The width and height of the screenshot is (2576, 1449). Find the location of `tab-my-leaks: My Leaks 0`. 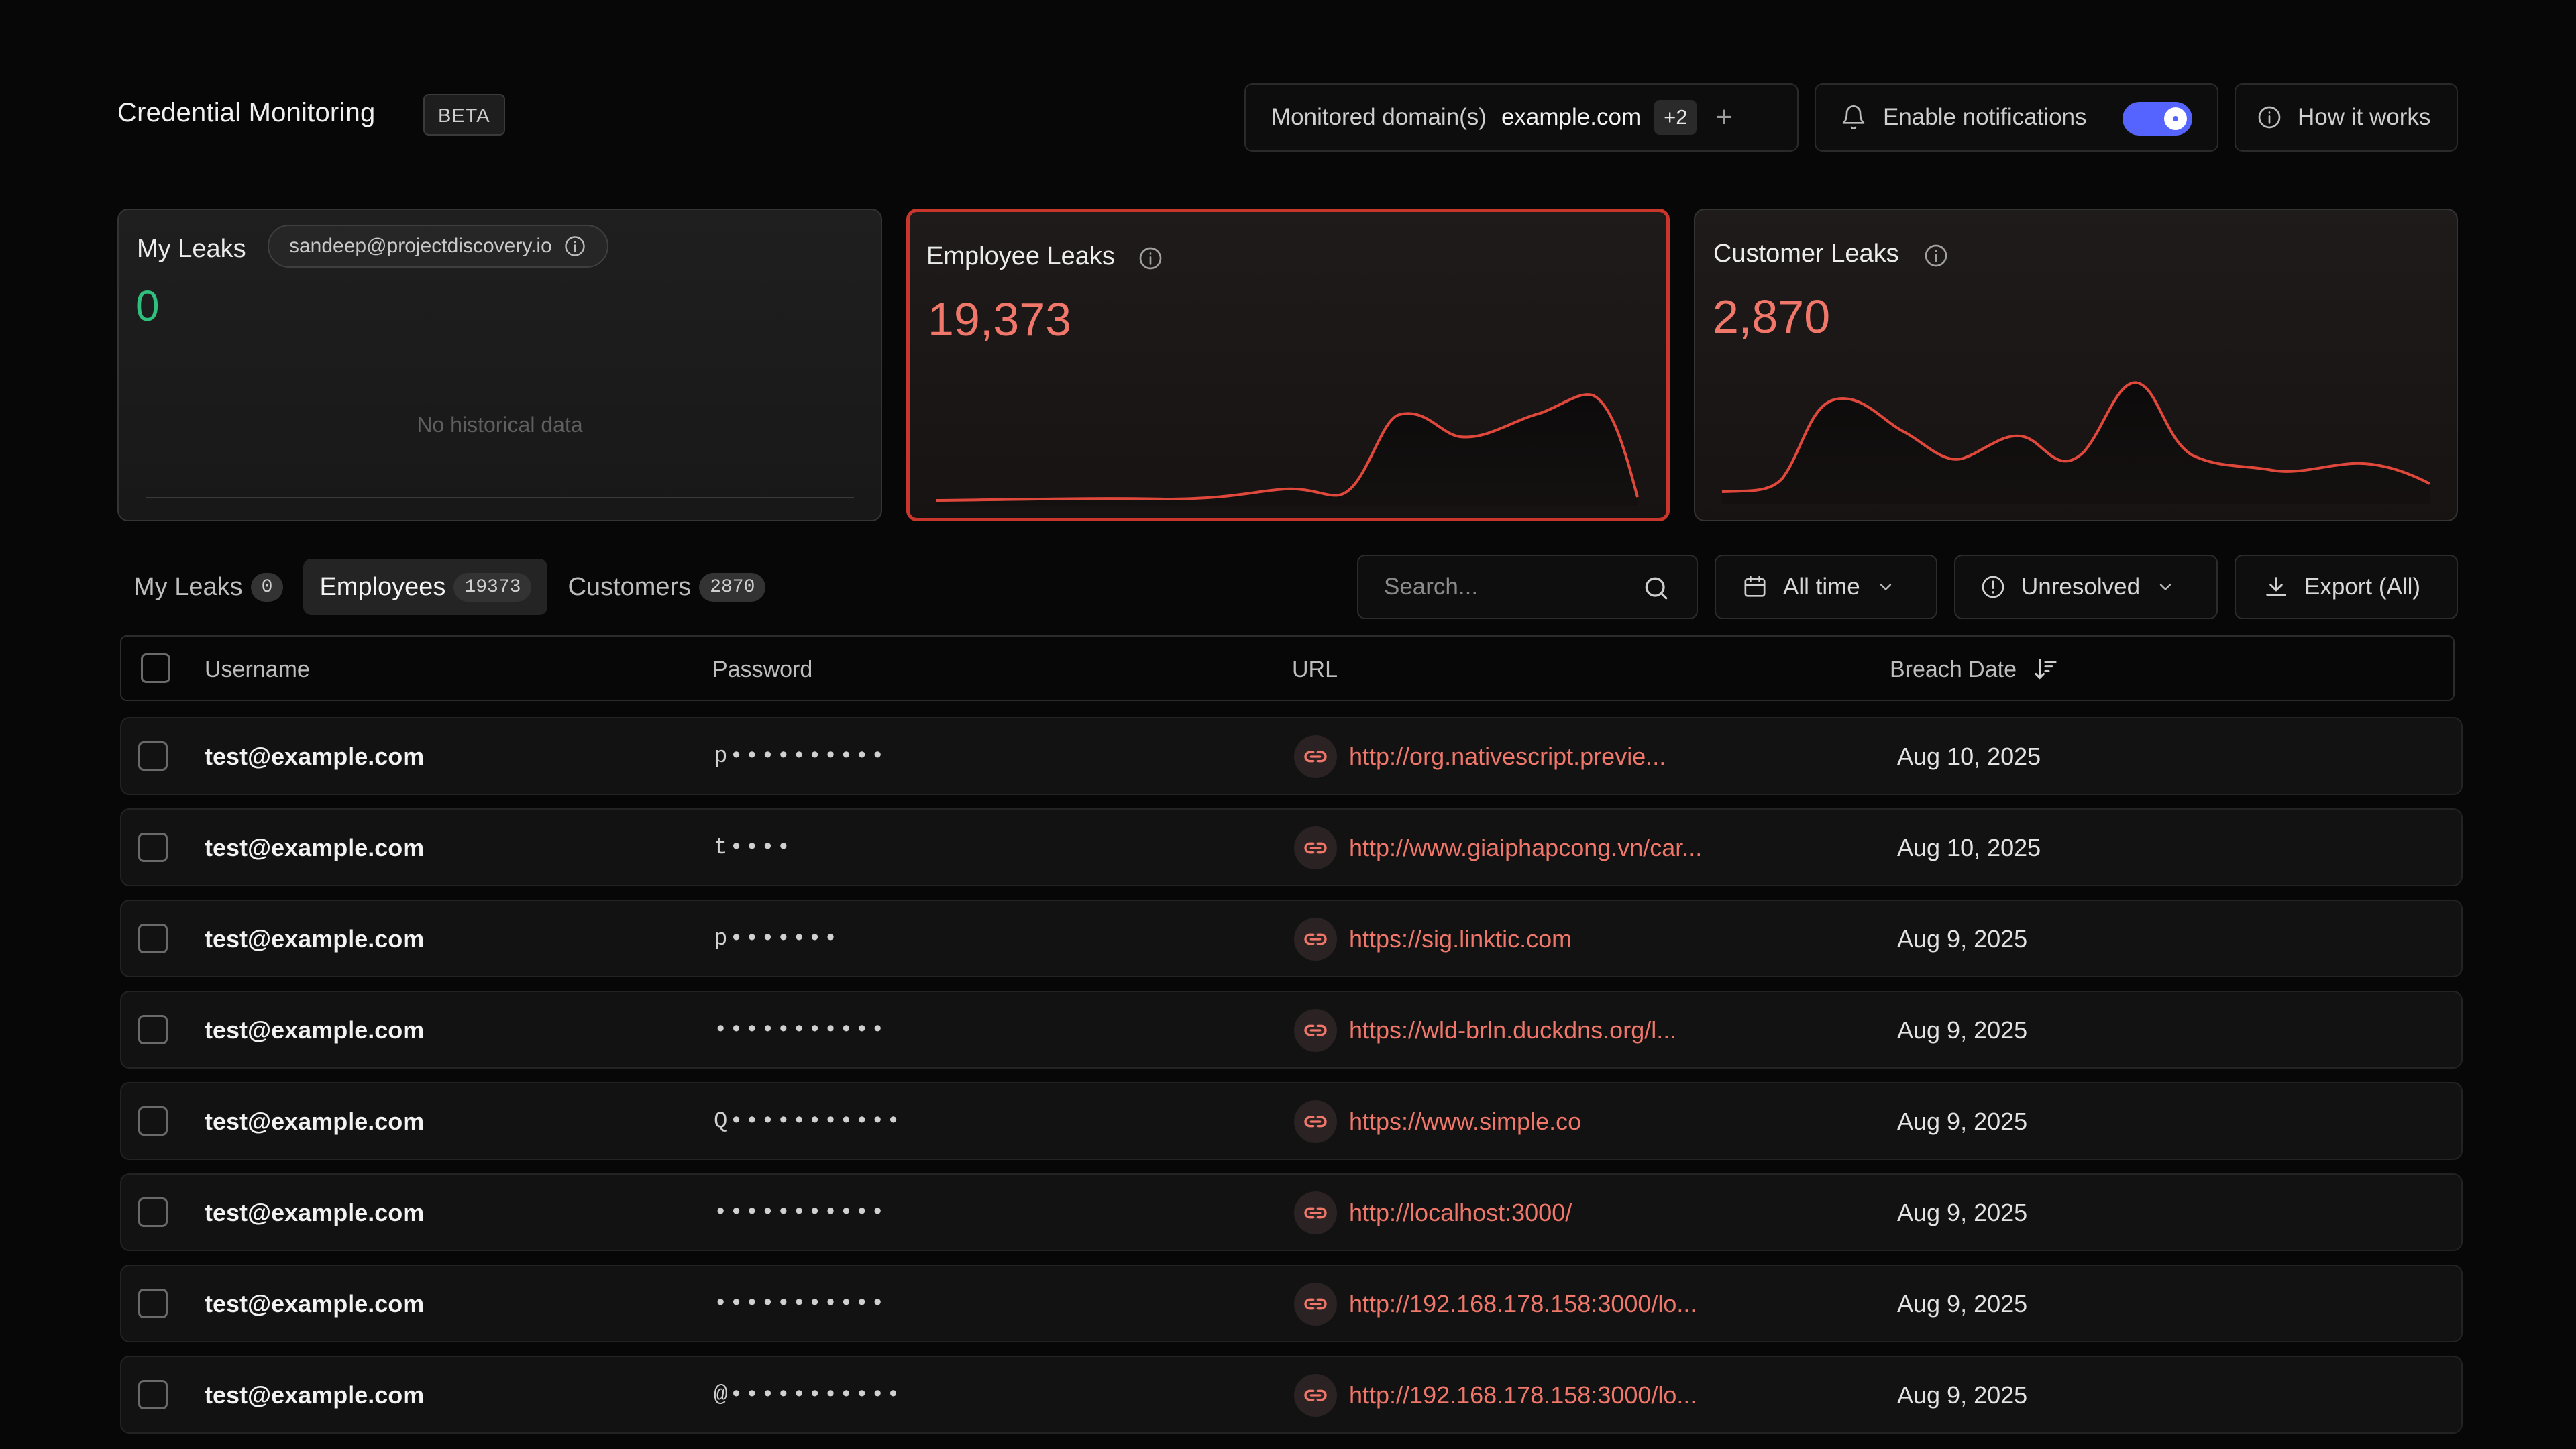

tab-my-leaks: My Leaks 0 is located at coordinates (208, 587).